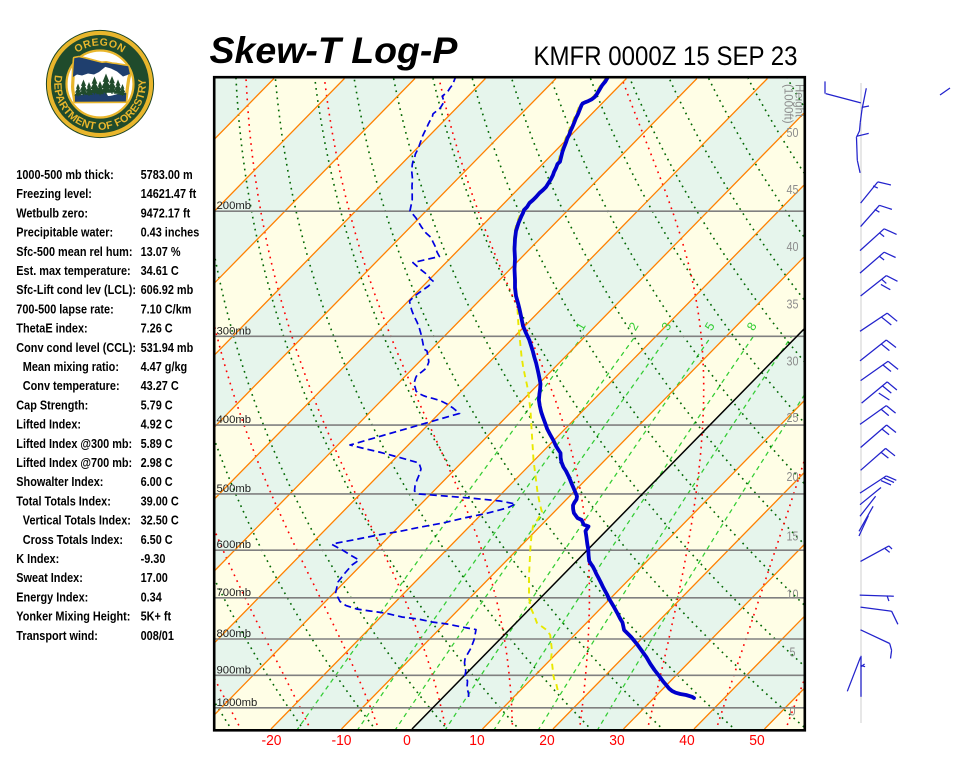 This screenshot has width=960, height=773. I want to click on svg-text: 14621.47 ft, so click(169, 193).